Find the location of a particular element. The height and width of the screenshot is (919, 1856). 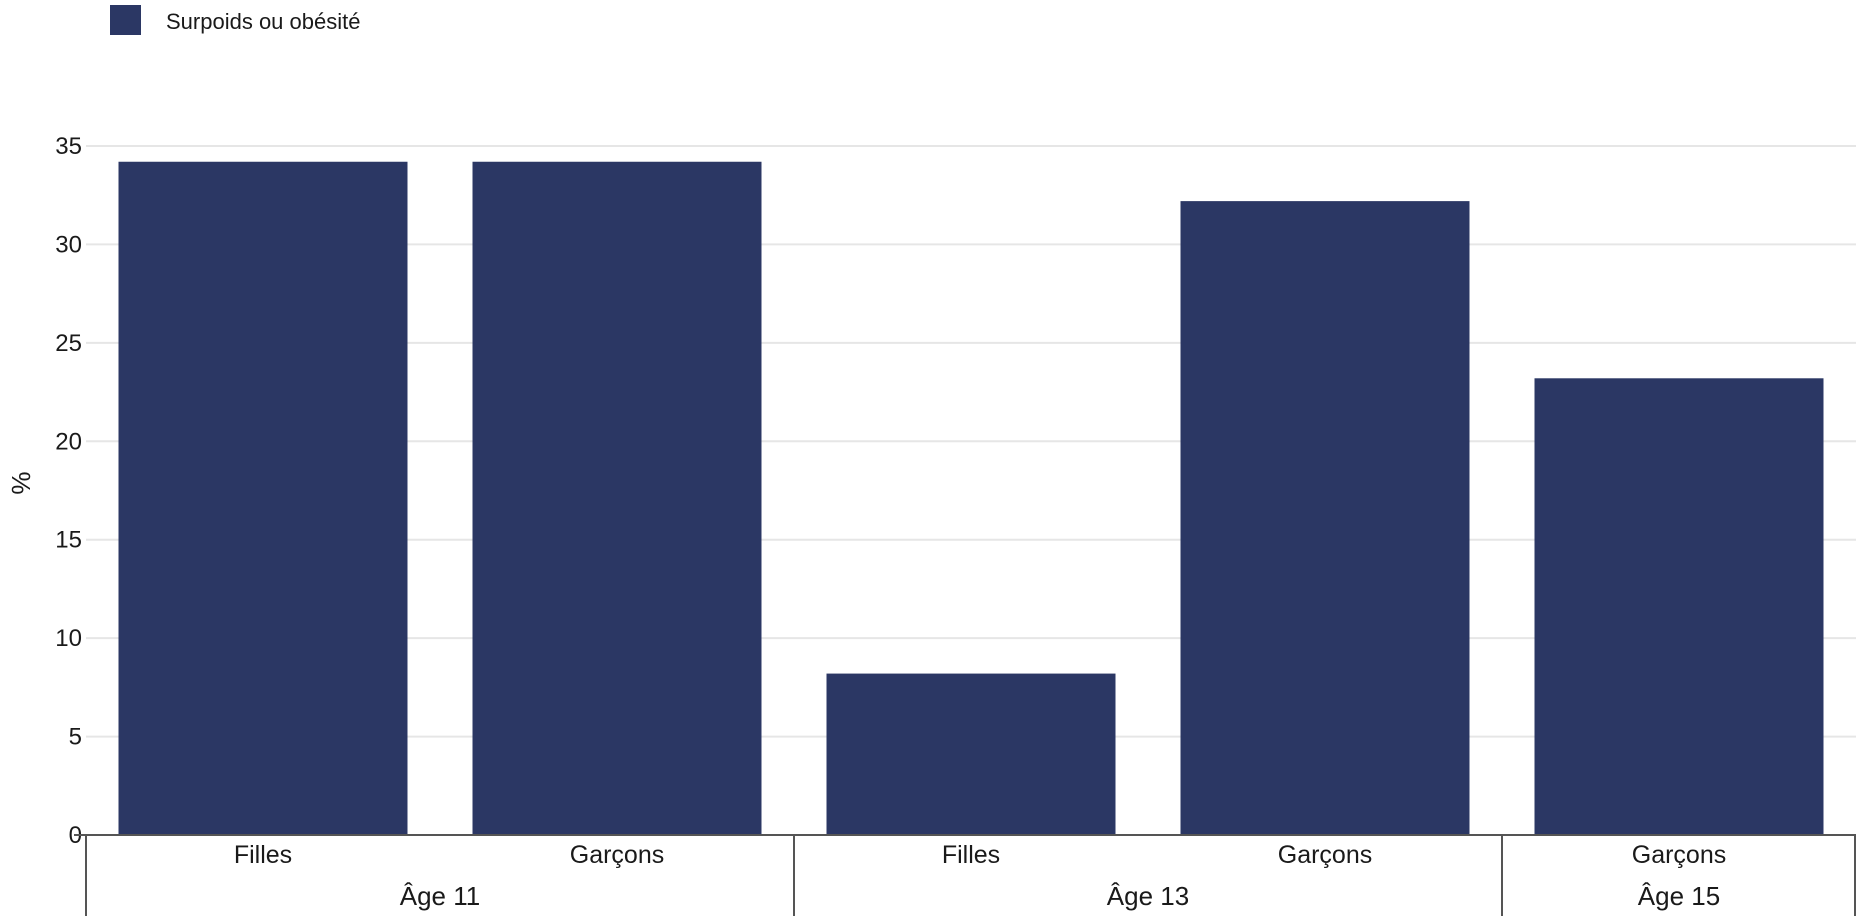

y-tick-label: 5 is located at coordinates (75, 737).